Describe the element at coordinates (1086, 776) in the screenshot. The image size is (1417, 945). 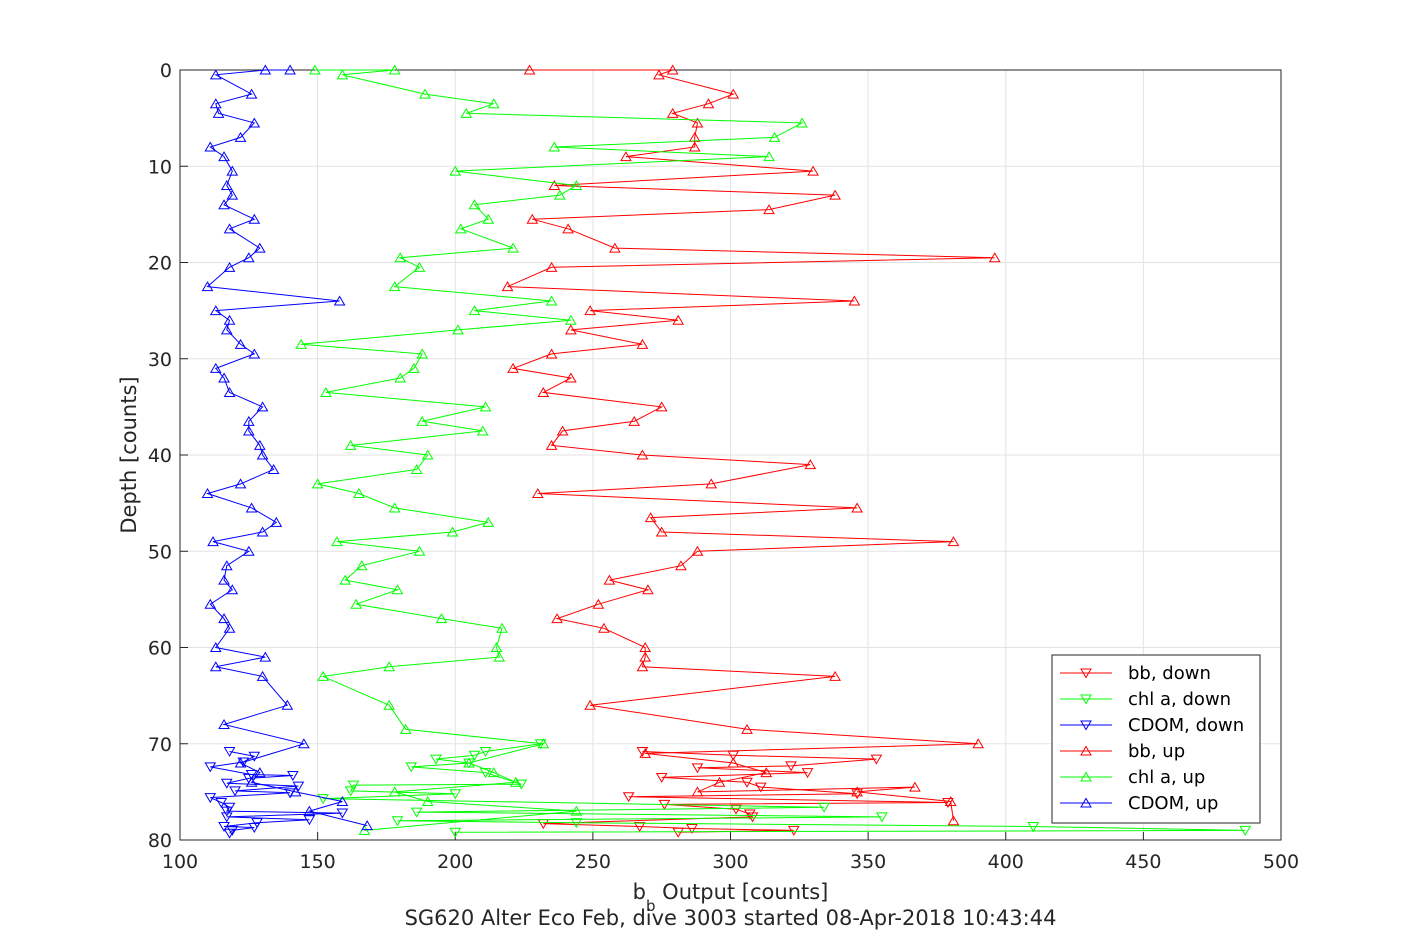
I see `legend-marker` at that location.